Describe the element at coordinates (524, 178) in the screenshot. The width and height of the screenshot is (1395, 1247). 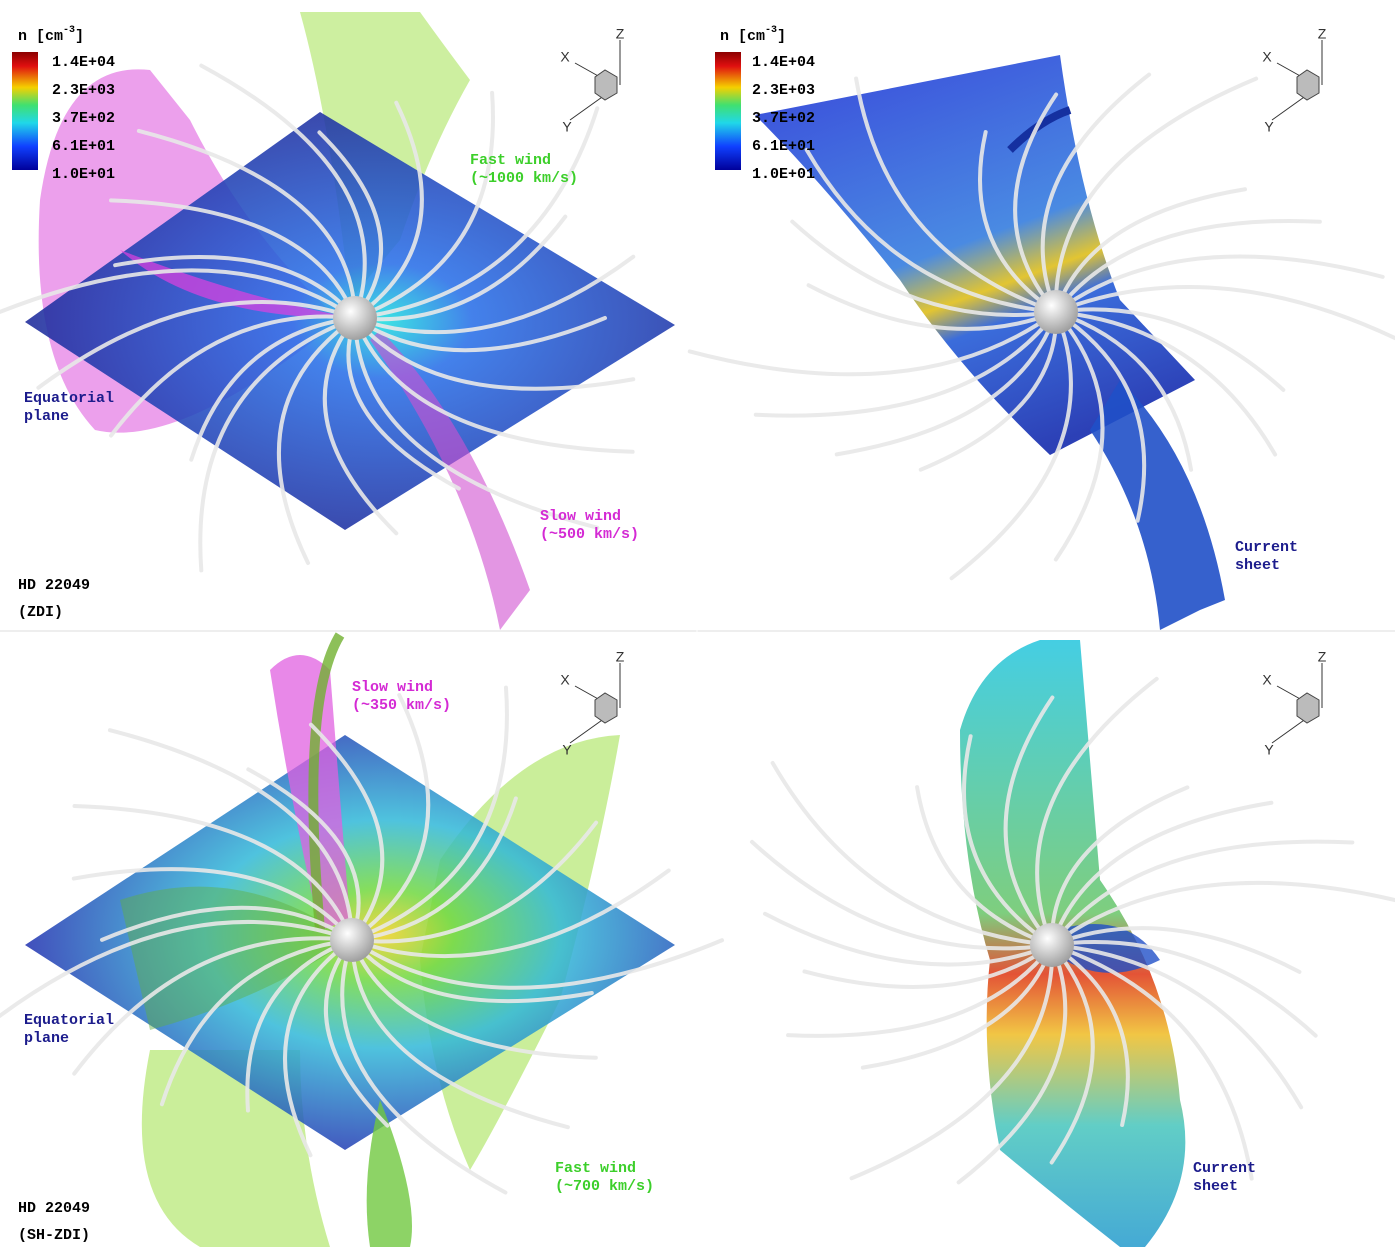
I see `annotation: (~1000 km/s)` at that location.